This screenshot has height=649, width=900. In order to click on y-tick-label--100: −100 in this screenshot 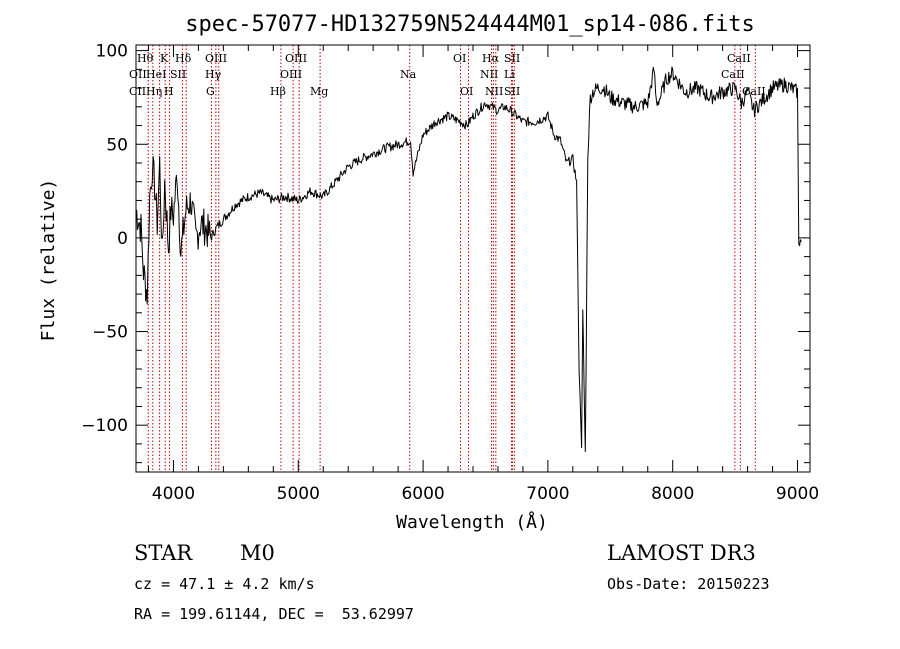, I will do `click(104, 426)`.